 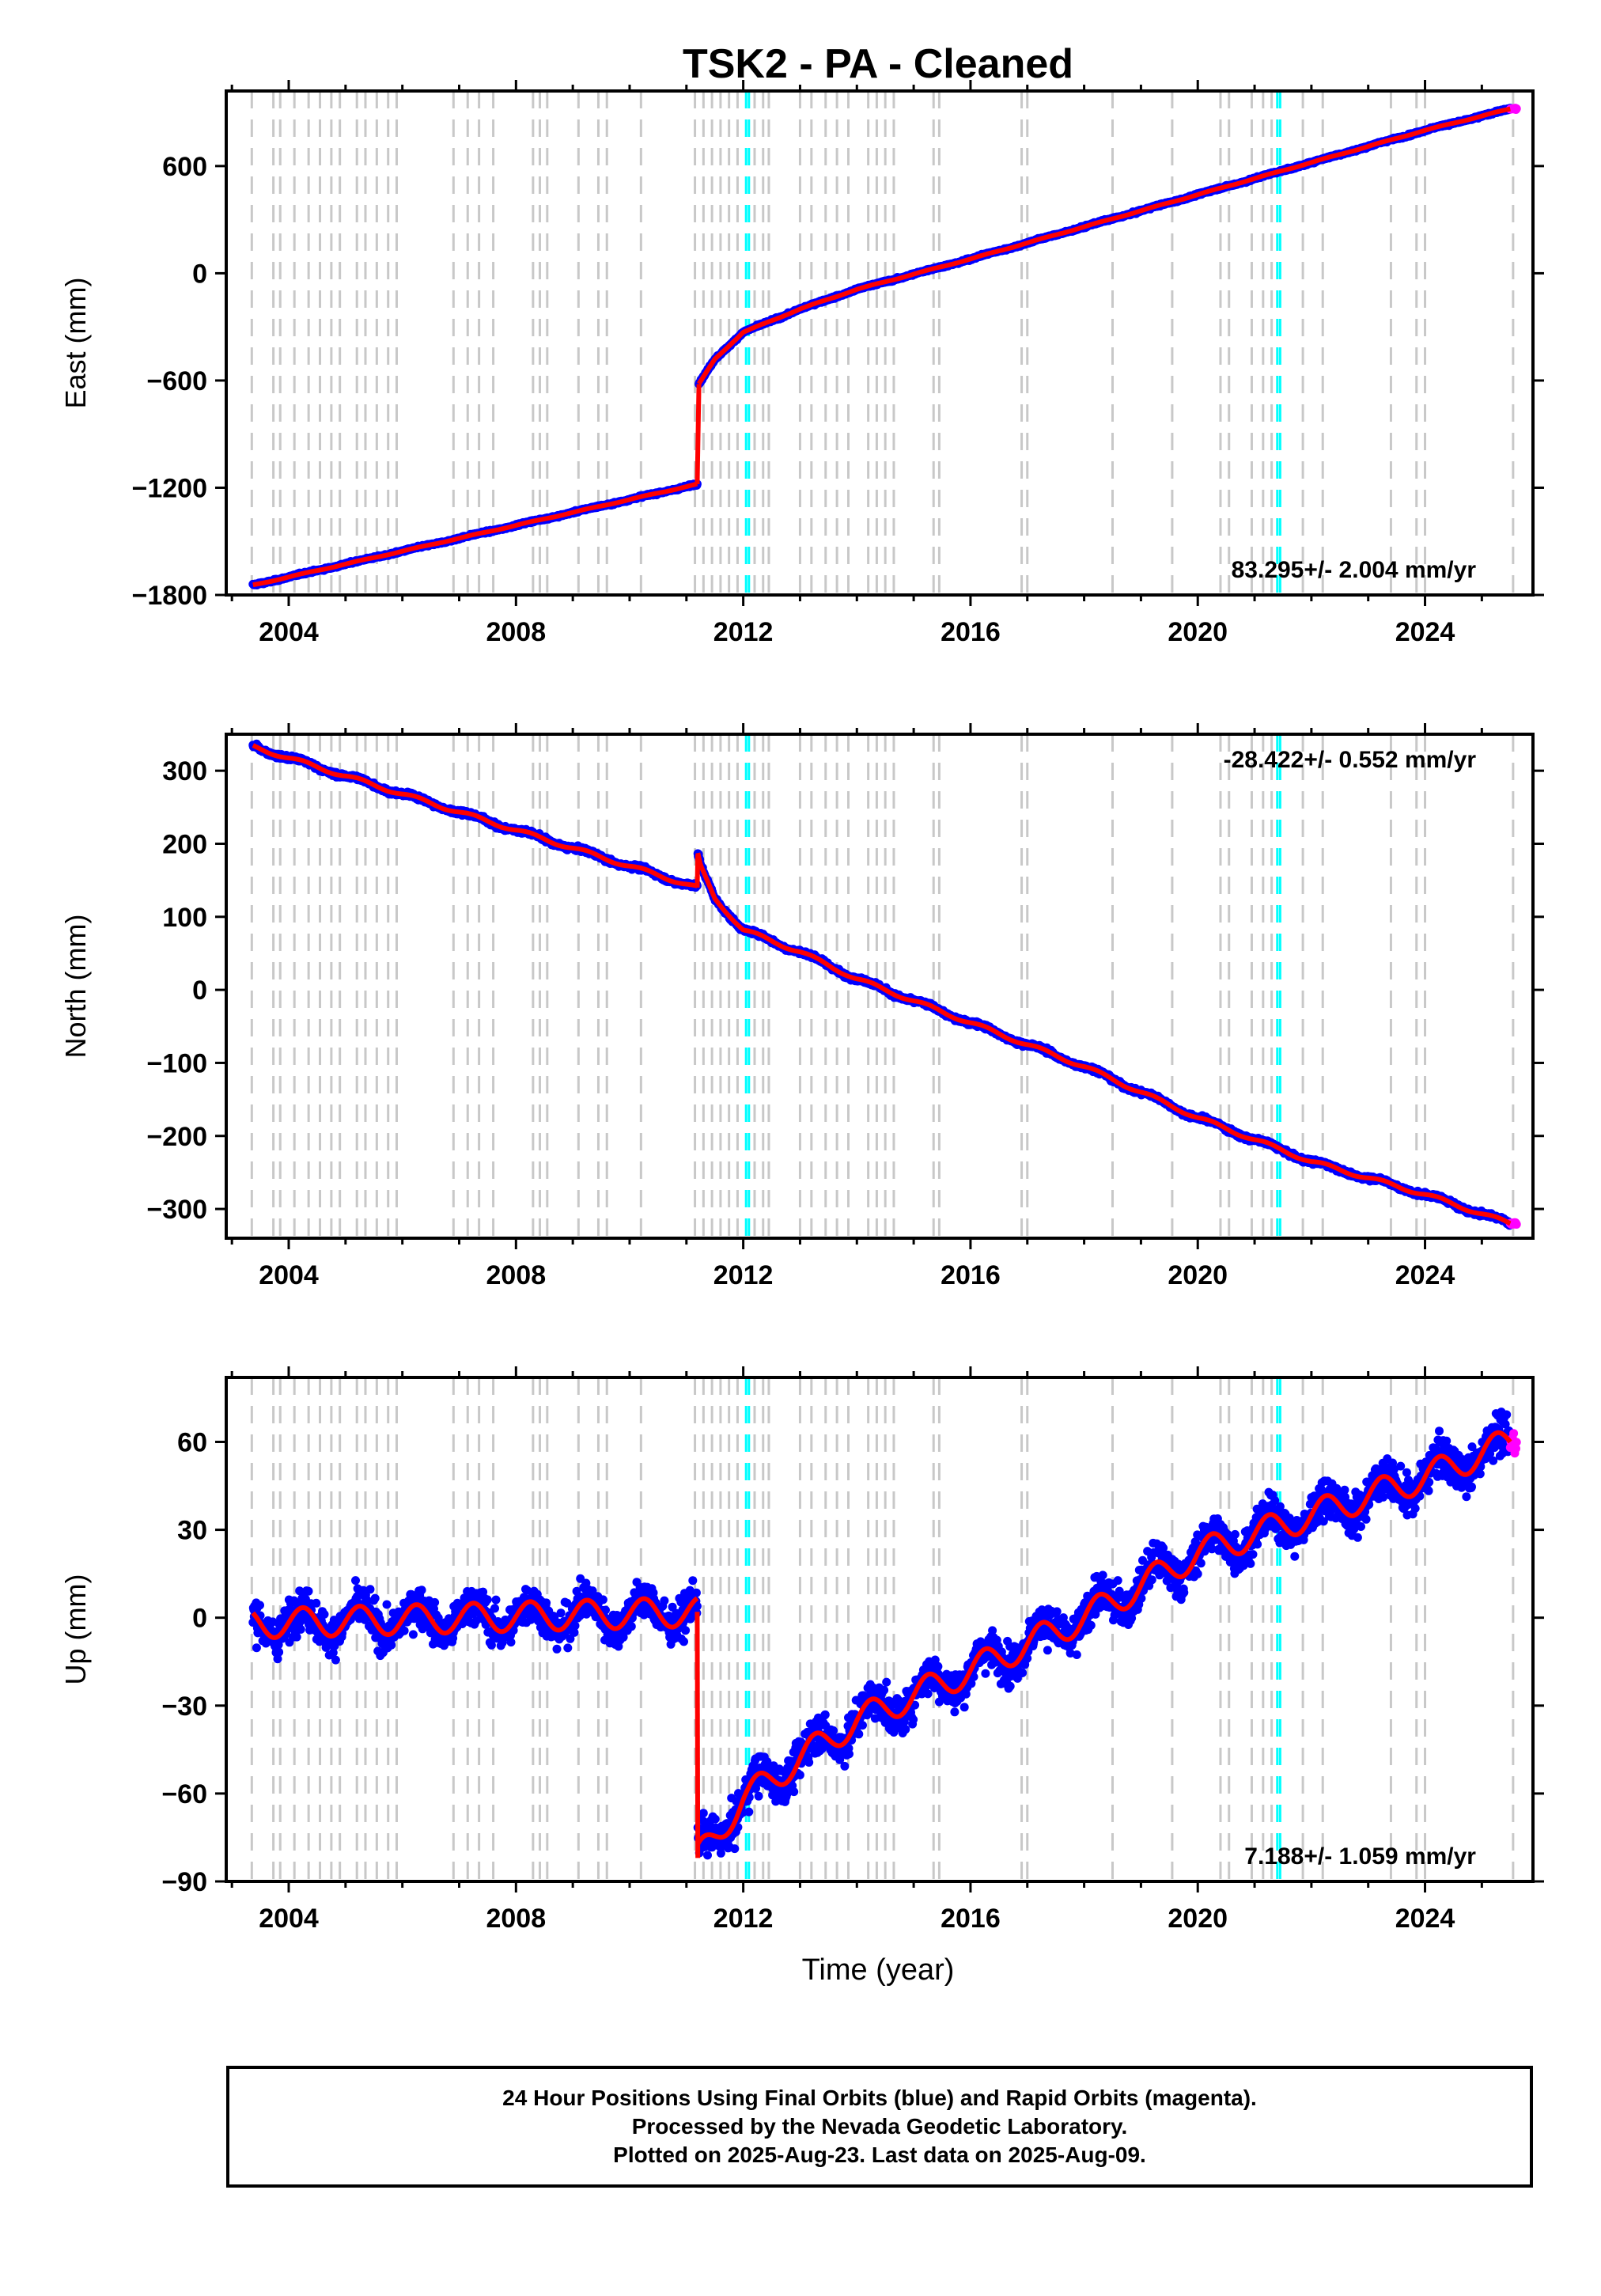 What do you see at coordinates (200, 274) in the screenshot?
I see `y-tick-label: 0` at bounding box center [200, 274].